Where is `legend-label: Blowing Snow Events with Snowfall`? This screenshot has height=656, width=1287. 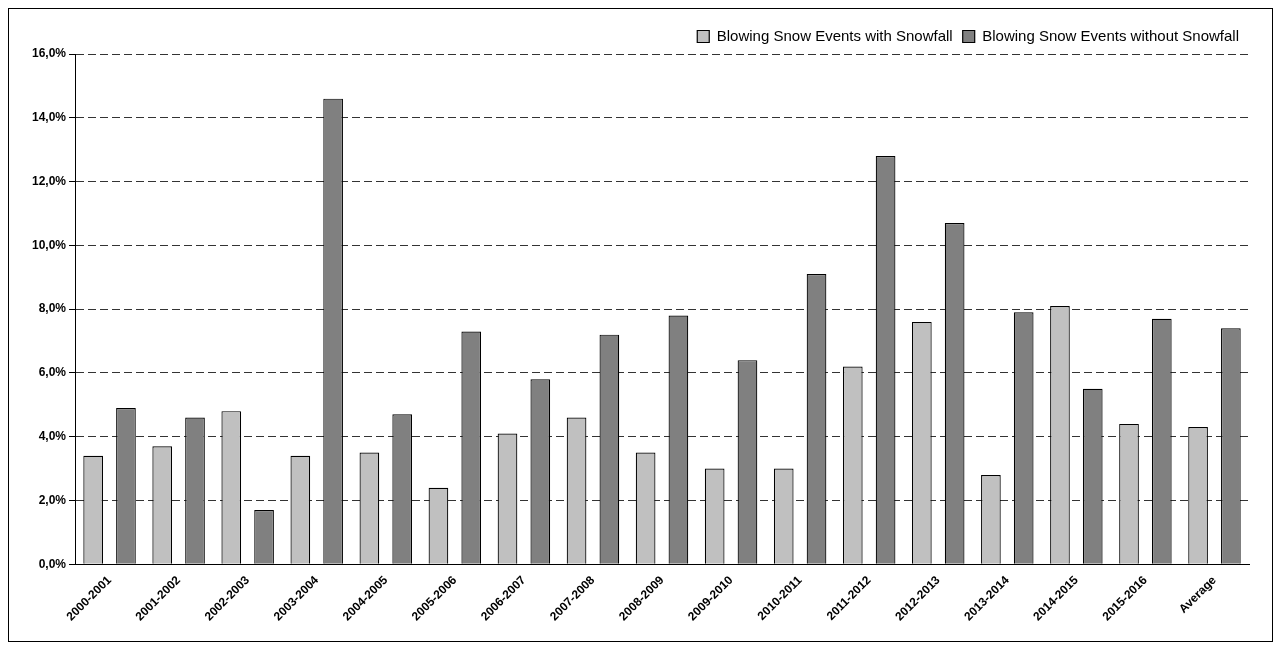
legend-label: Blowing Snow Events with Snowfall is located at coordinates (834, 35).